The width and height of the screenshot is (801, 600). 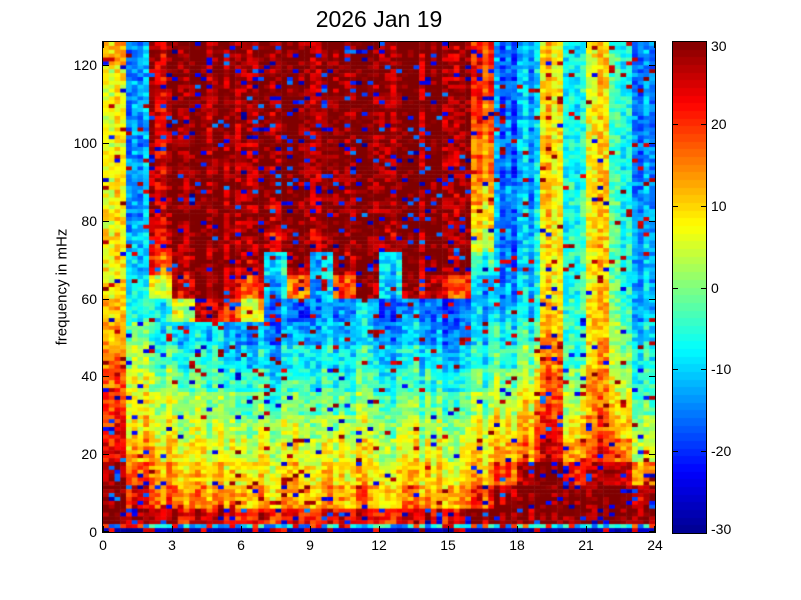 What do you see at coordinates (715, 288) in the screenshot?
I see `colorbar-tick-label: 0` at bounding box center [715, 288].